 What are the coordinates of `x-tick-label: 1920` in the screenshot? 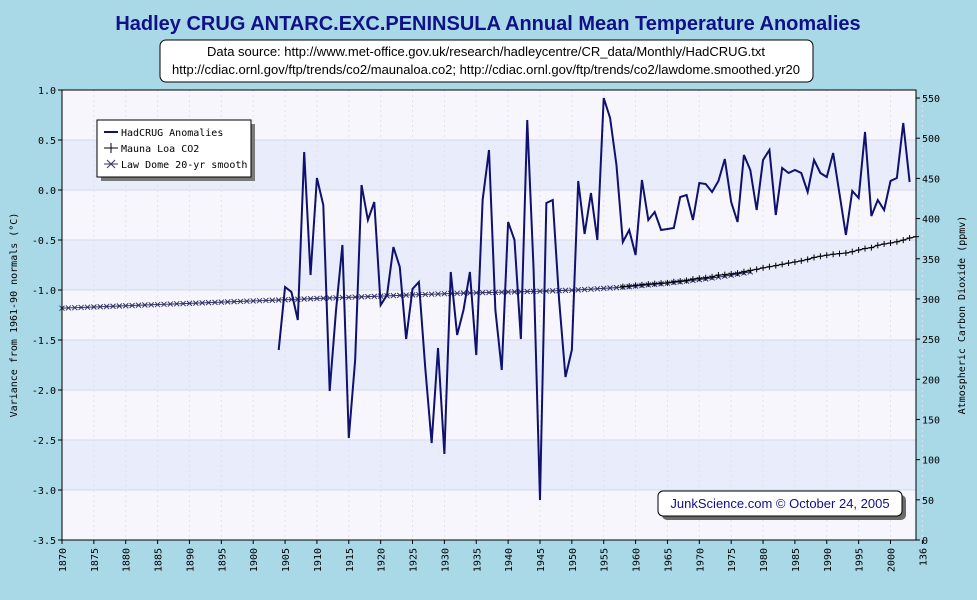 It's located at (382, 560).